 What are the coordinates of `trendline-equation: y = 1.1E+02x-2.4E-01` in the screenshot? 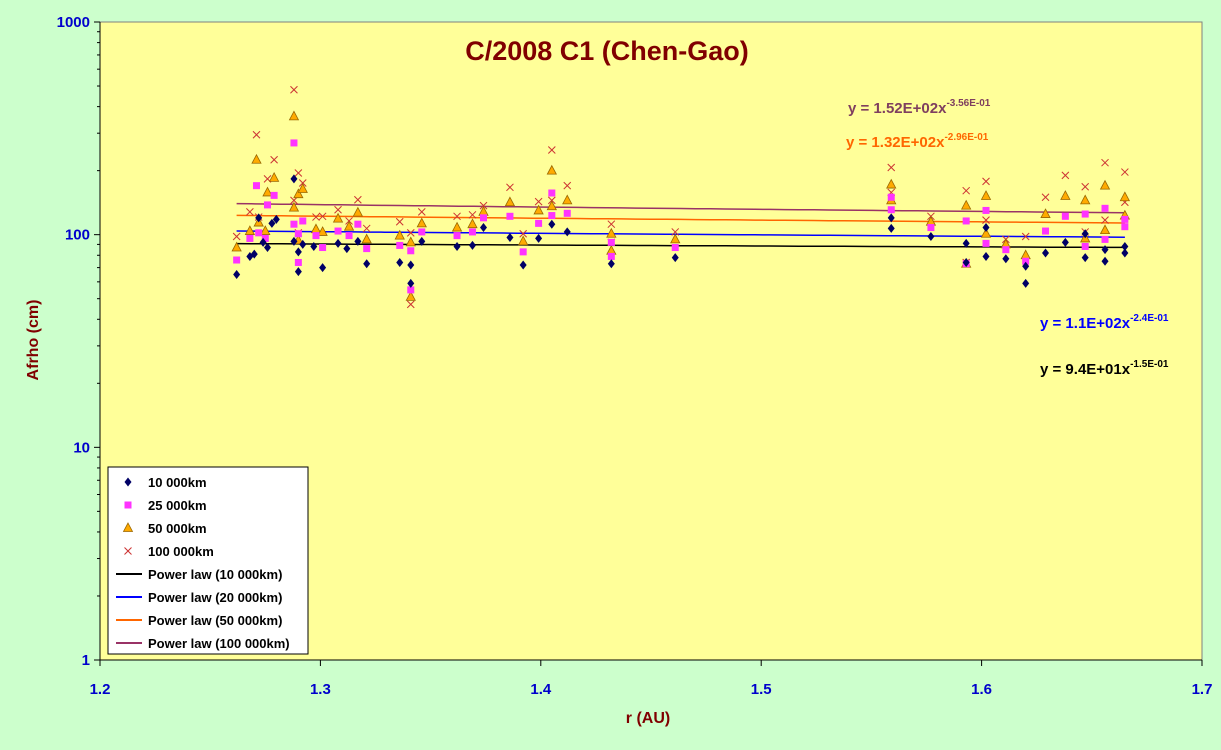 It's located at (1104, 322).